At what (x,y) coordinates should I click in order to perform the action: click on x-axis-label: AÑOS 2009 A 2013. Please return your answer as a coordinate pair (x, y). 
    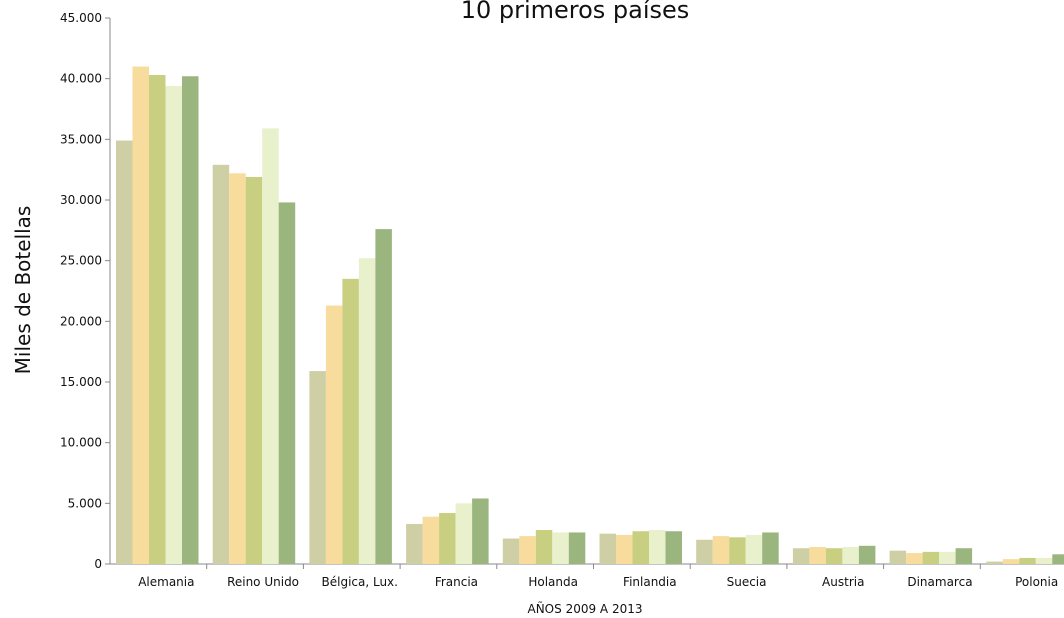
    Looking at the image, I should click on (585, 608).